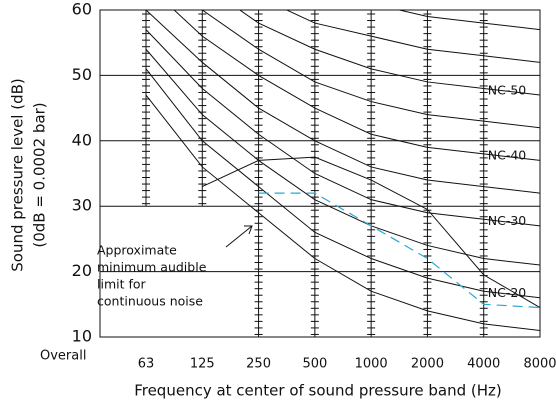 This screenshot has height=402, width=556. Describe the element at coordinates (371, 364) in the screenshot. I see `x-tick-label: 1000` at that location.